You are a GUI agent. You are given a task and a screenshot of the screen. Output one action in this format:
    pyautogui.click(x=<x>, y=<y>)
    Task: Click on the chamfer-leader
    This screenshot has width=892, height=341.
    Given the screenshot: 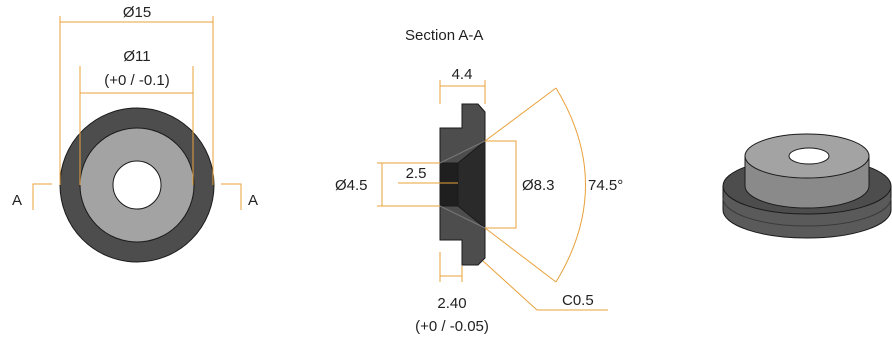 What is the action you would take?
    pyautogui.click(x=545, y=285)
    